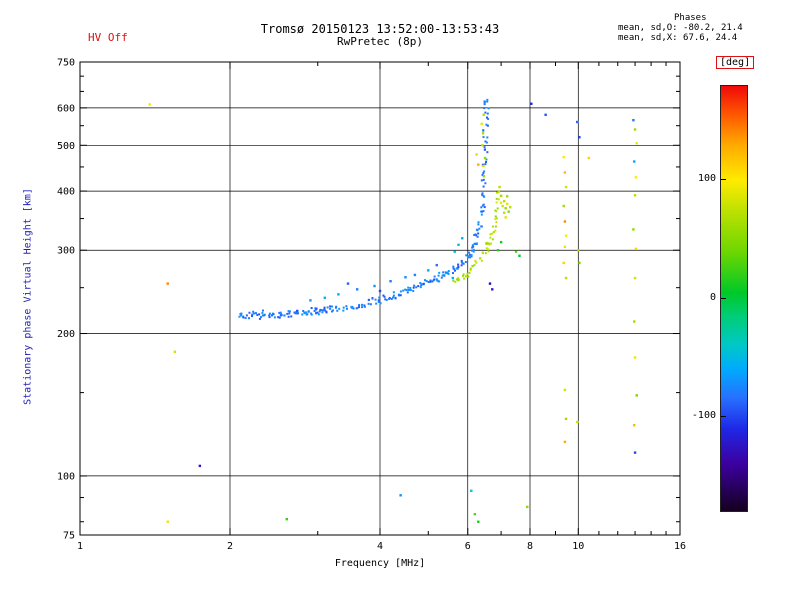  Describe the element at coordinates (66, 300) in the screenshot. I see `y-tick-labels: 75 100 200 300 400 500 600 750` at that location.